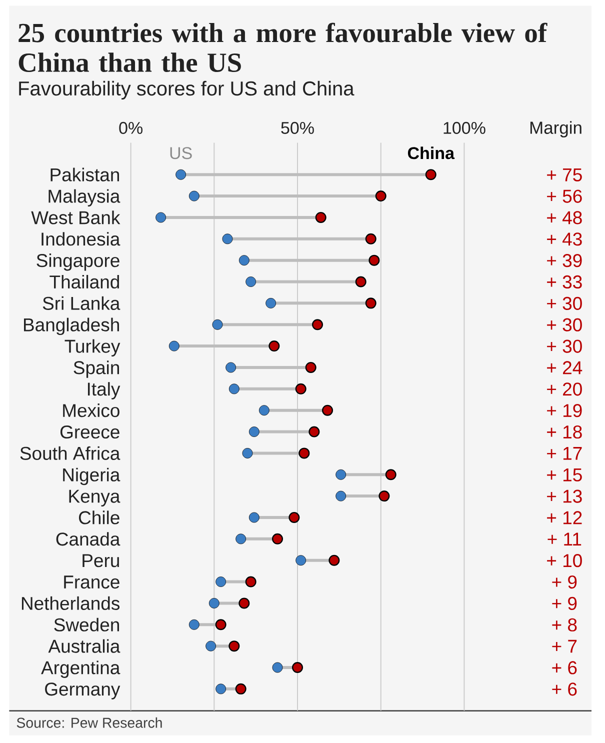  I want to click on y-tick-label: Chile, so click(99, 517).